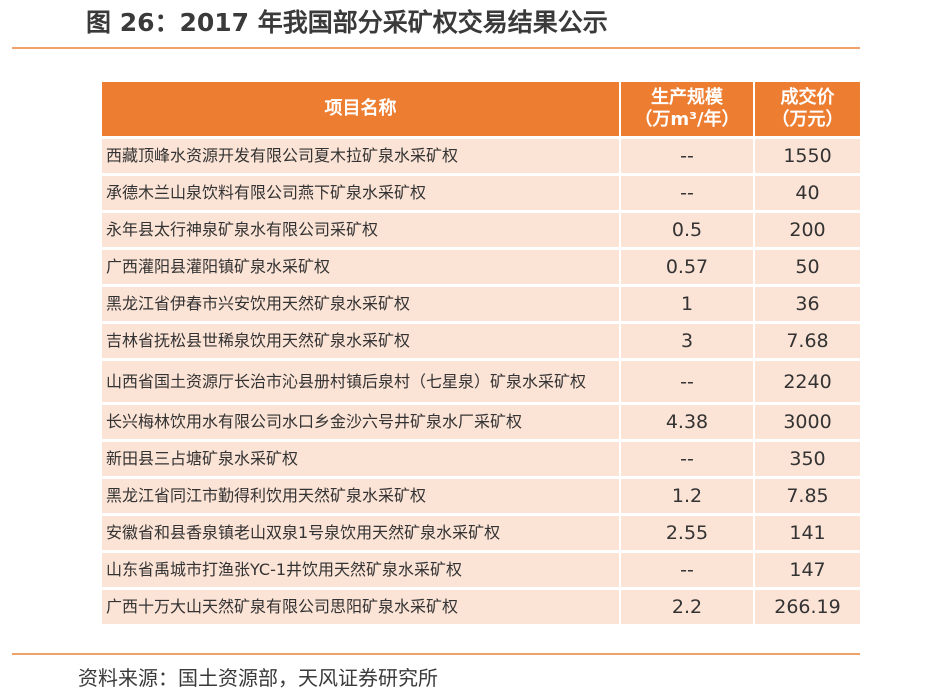  What do you see at coordinates (361, 303) in the screenshot?
I see `project-name-cell: 黑龙江省伊春市兴安饮用天然矿泉水采矿权` at bounding box center [361, 303].